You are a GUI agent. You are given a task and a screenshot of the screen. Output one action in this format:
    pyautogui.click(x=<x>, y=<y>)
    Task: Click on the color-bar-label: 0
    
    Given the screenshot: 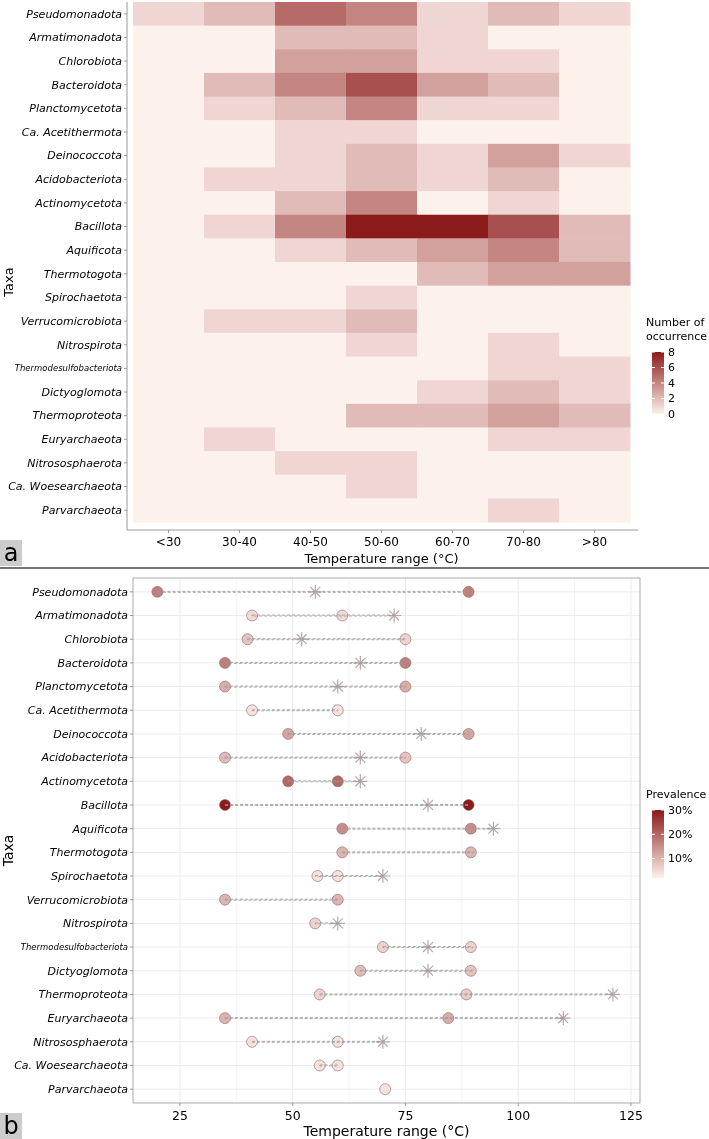 What is the action you would take?
    pyautogui.click(x=671, y=414)
    